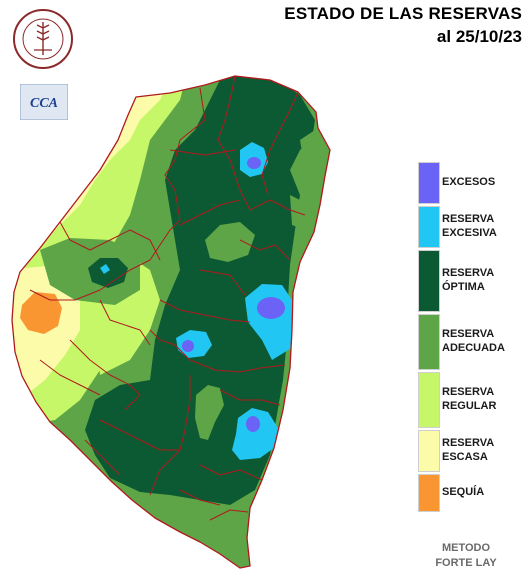 The width and height of the screenshot is (530, 576). Describe the element at coordinates (466, 556) in the screenshot. I see `method-label: METODO FORTE LAY` at that location.